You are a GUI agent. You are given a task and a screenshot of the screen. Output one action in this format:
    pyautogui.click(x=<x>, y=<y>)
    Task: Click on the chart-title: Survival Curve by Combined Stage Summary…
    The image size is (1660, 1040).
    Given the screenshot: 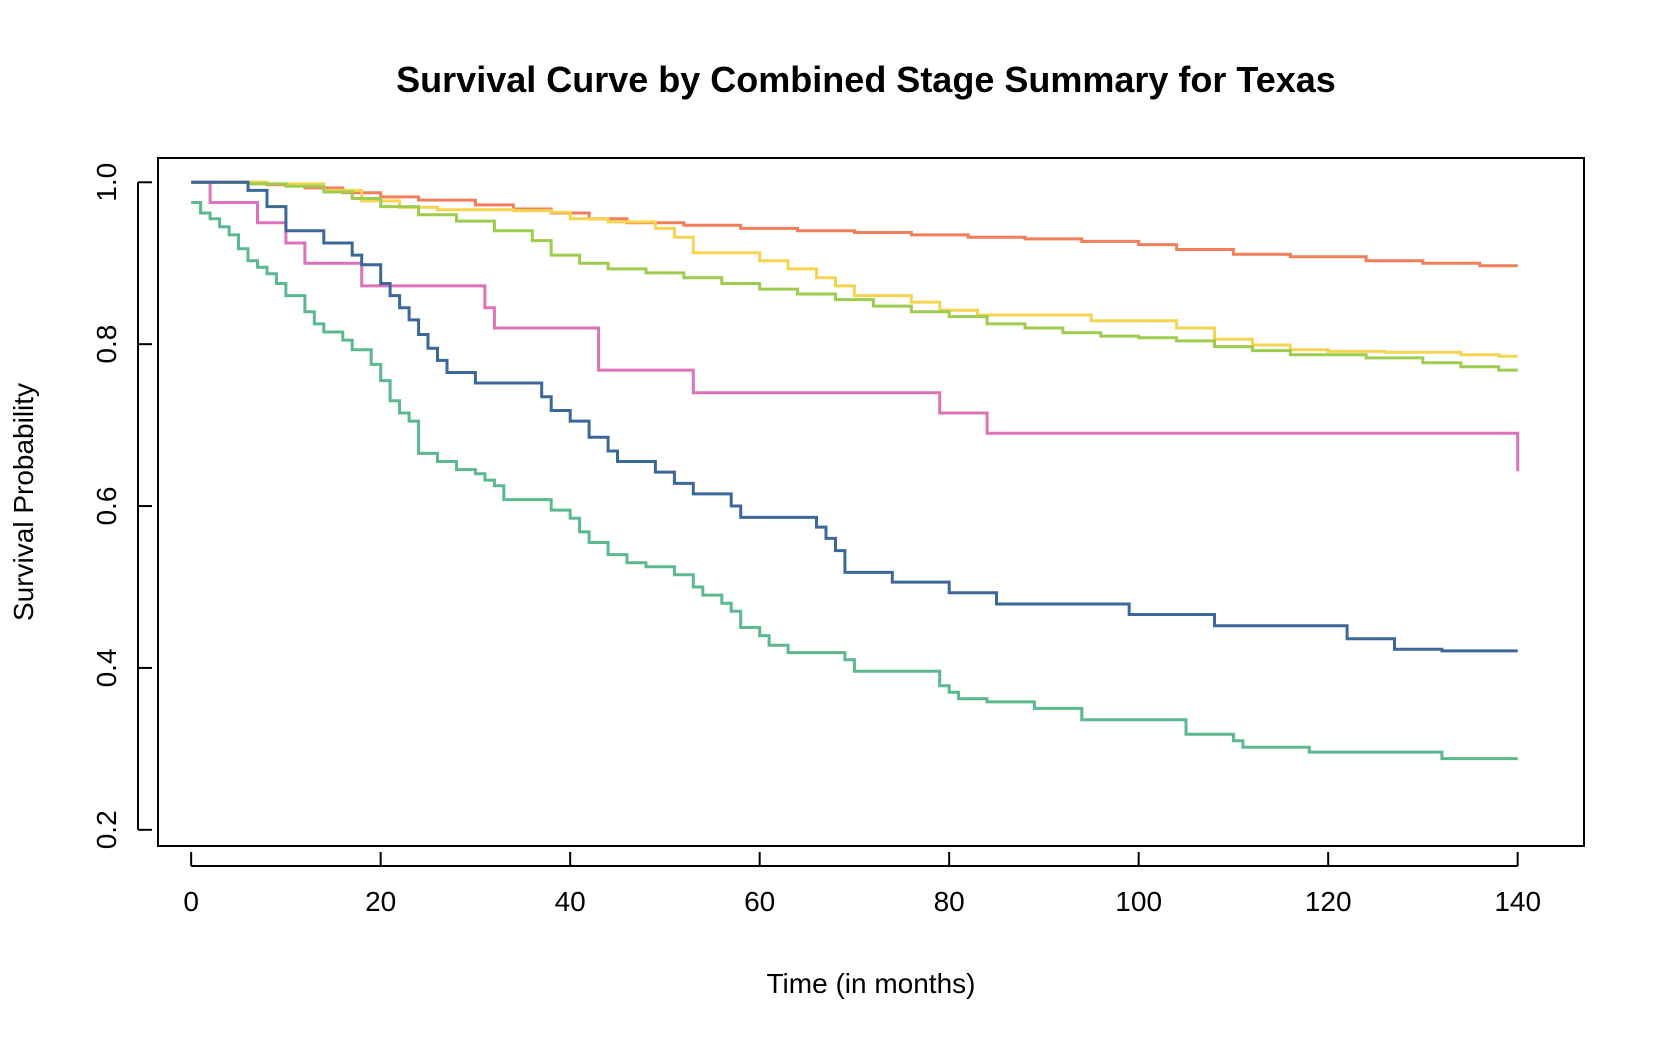 What is the action you would take?
    pyautogui.click(x=866, y=79)
    